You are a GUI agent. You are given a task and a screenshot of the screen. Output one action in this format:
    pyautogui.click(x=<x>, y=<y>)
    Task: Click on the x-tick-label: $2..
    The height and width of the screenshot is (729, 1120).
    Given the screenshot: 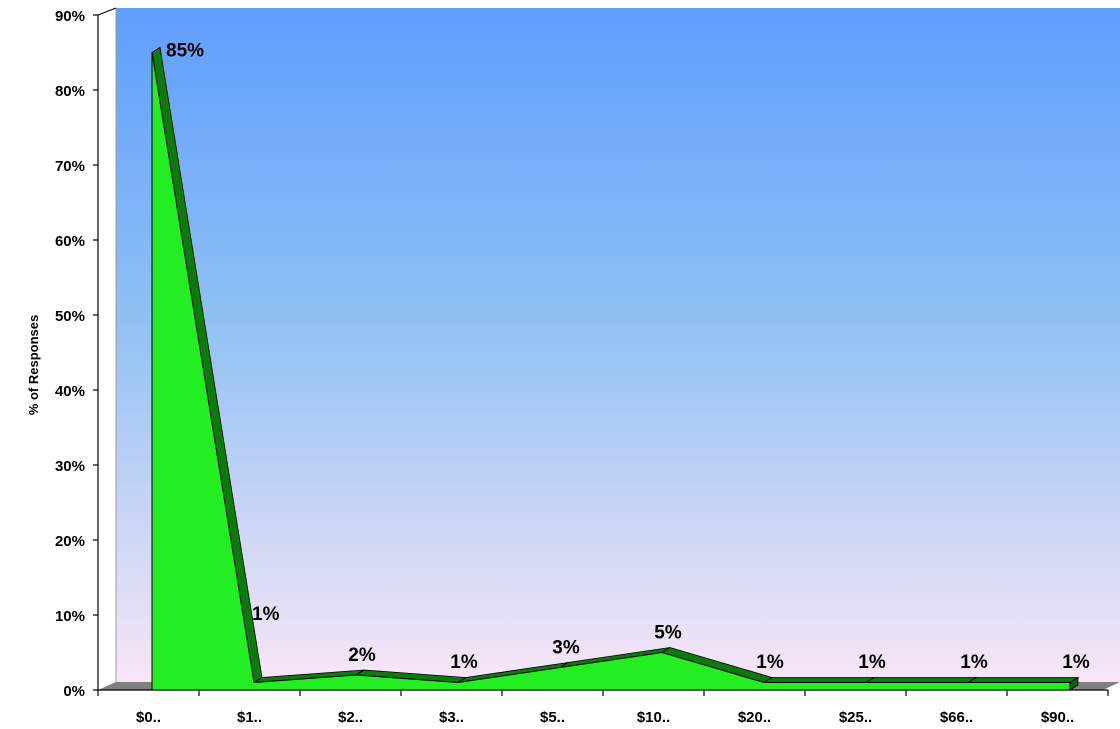 What is the action you would take?
    pyautogui.click(x=350, y=717)
    